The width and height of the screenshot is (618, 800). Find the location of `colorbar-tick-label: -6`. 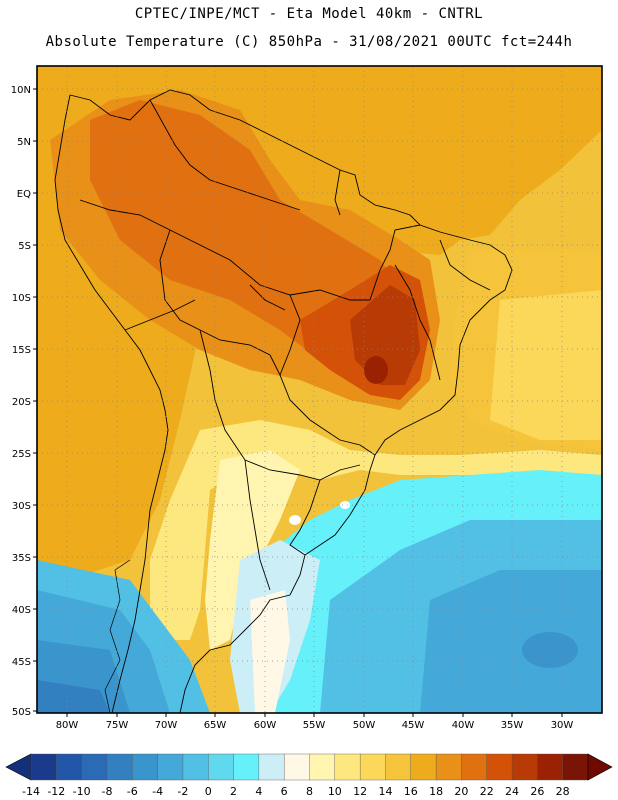

colorbar-tick-label: -6 is located at coordinates (132, 791).